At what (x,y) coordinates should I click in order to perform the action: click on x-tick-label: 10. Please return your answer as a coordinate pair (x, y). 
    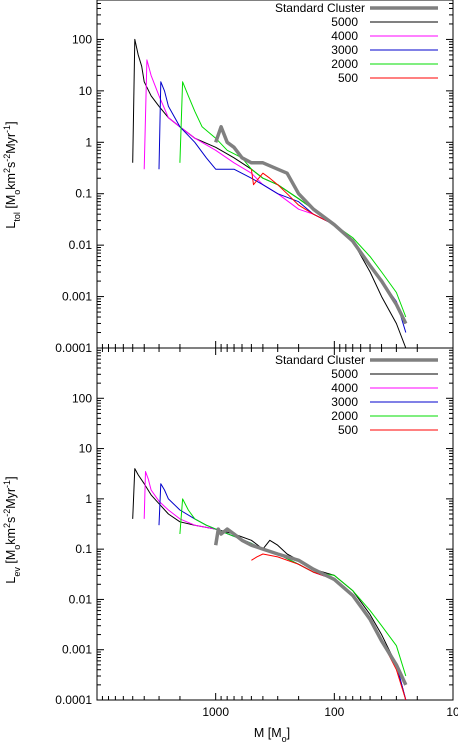
    Looking at the image, I should click on (452, 712).